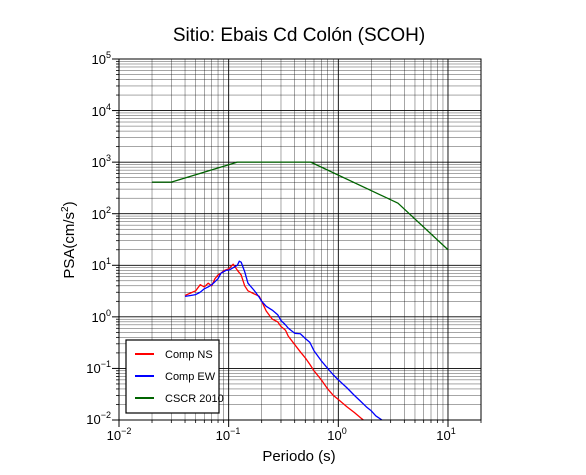 Image resolution: width=586 pixels, height=475 pixels. Describe the element at coordinates (101, 161) in the screenshot. I see `y-tick-label: 10³` at that location.